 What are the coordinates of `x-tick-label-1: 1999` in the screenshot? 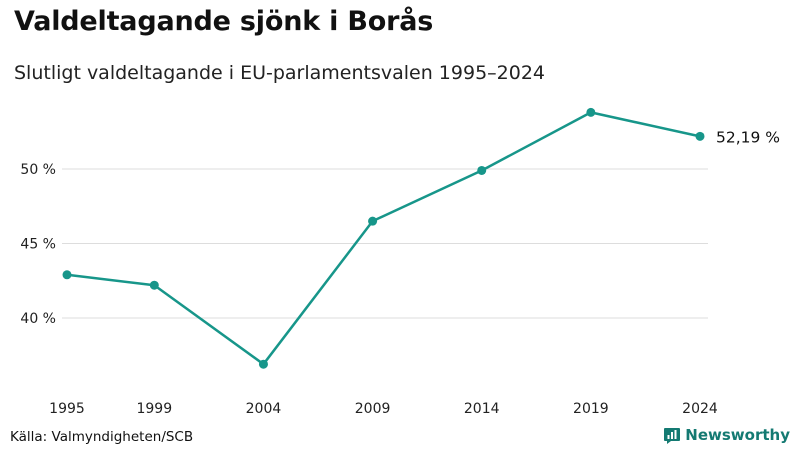 It's located at (154, 409).